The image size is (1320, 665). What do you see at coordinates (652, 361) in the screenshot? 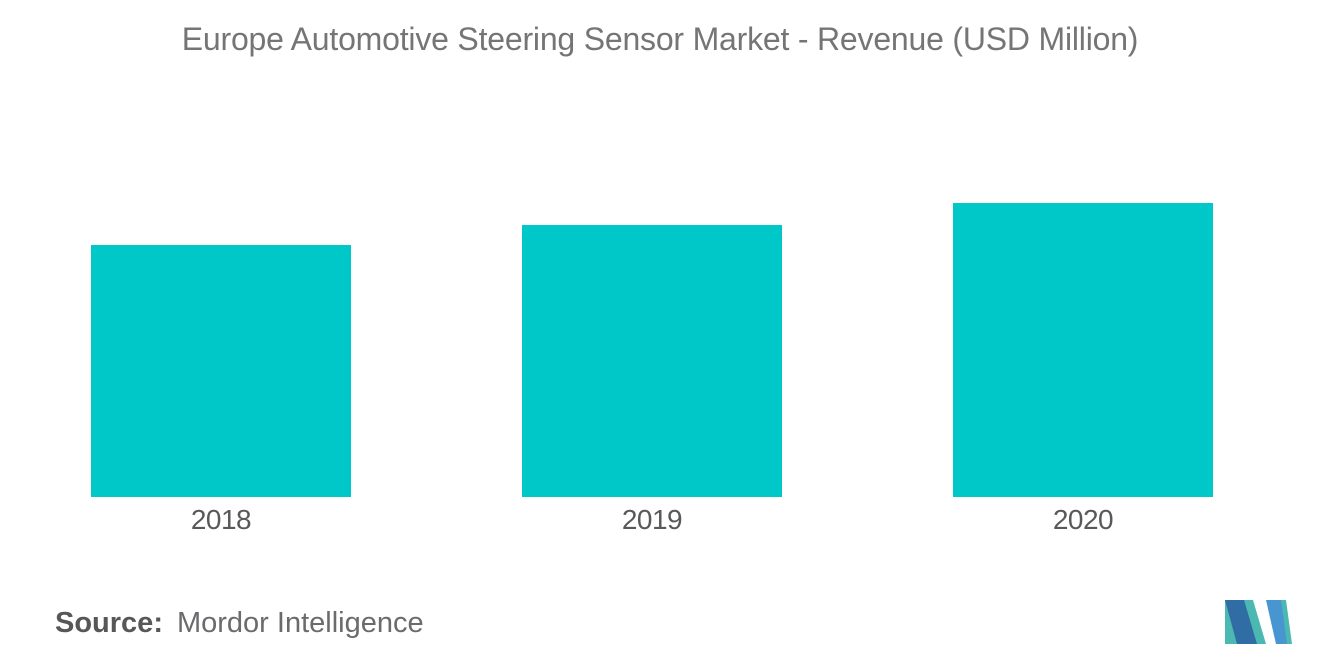
I see `bar-2019` at bounding box center [652, 361].